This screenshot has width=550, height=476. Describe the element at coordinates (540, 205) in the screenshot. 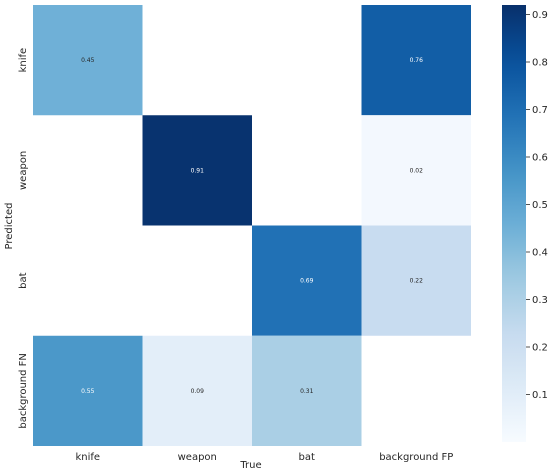

I see `colorbar-tick-label: 0.5` at that location.